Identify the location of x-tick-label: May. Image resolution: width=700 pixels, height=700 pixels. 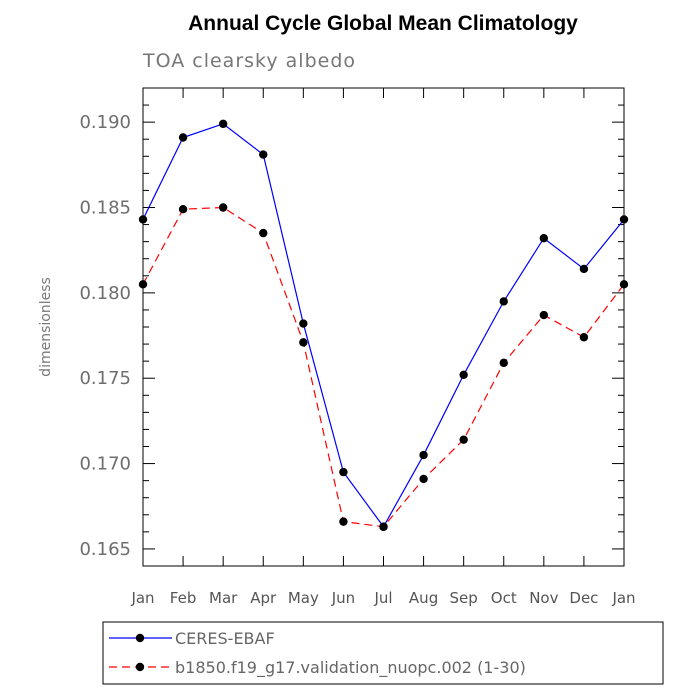
(303, 598).